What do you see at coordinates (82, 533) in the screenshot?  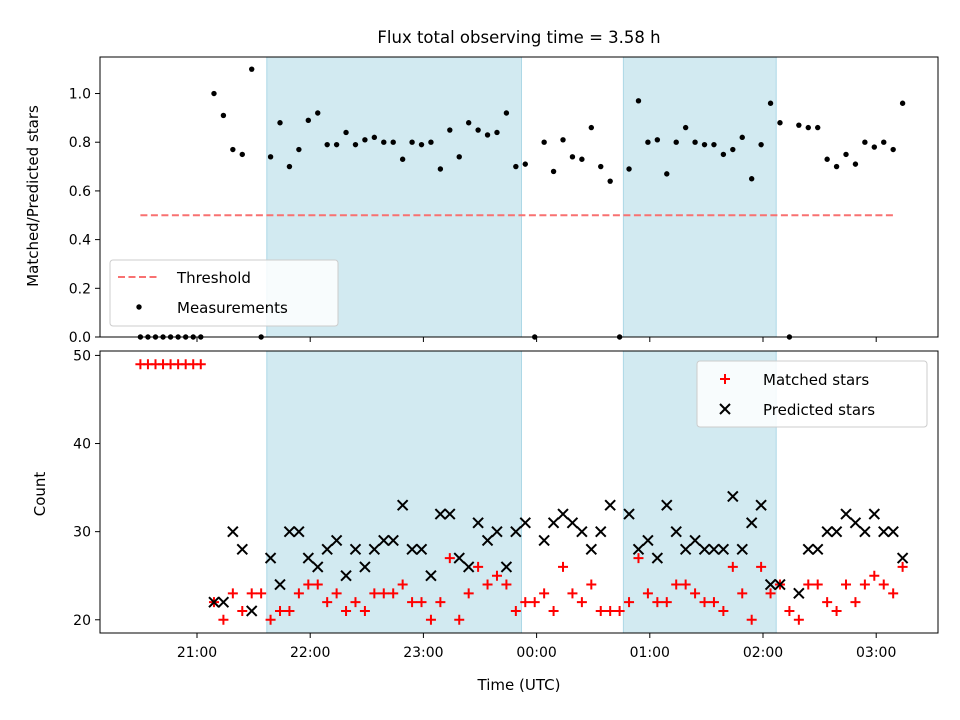 I see `bottom-y-tick-label: 30` at bounding box center [82, 533].